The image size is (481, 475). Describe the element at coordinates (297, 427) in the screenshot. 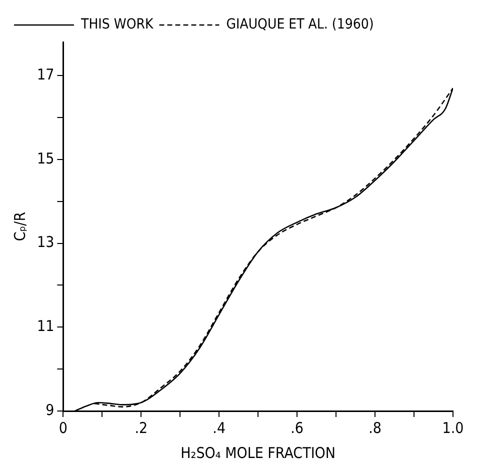

I see `x-tick-label: .6` at that location.